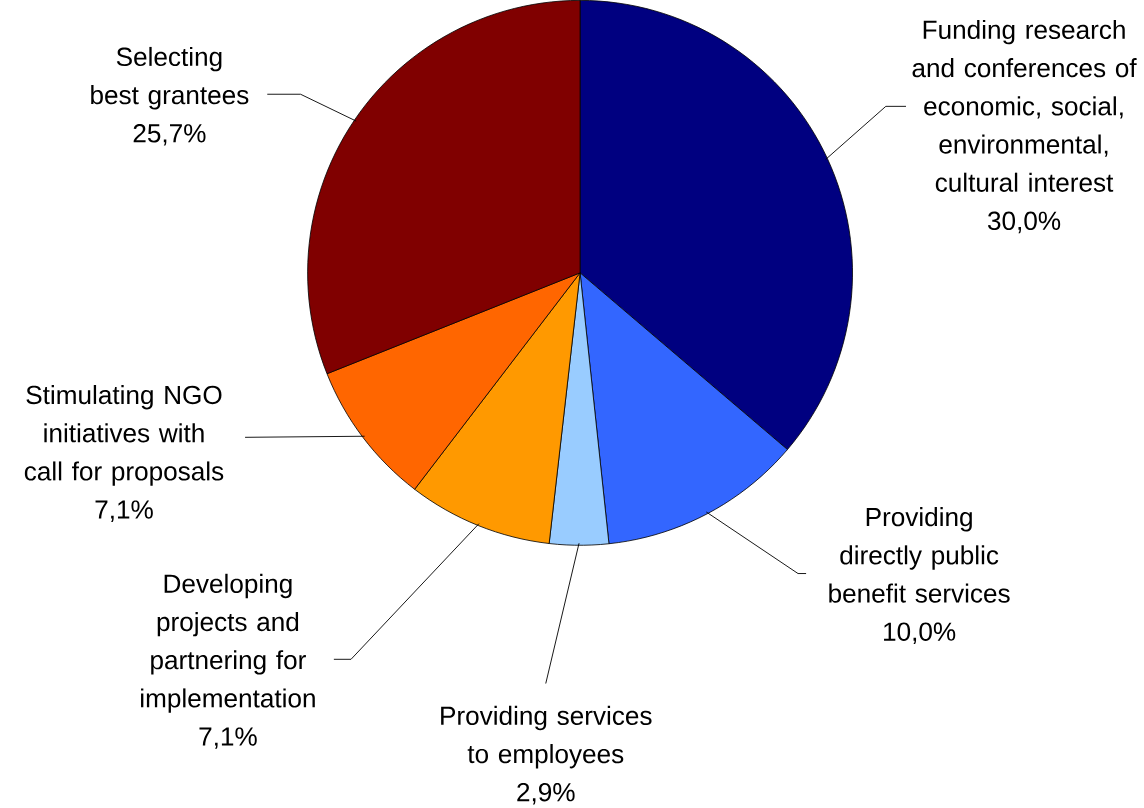 Image resolution: width=1144 pixels, height=808 pixels. I want to click on slice-label: Providing directly public benefit services, so click(919, 555).